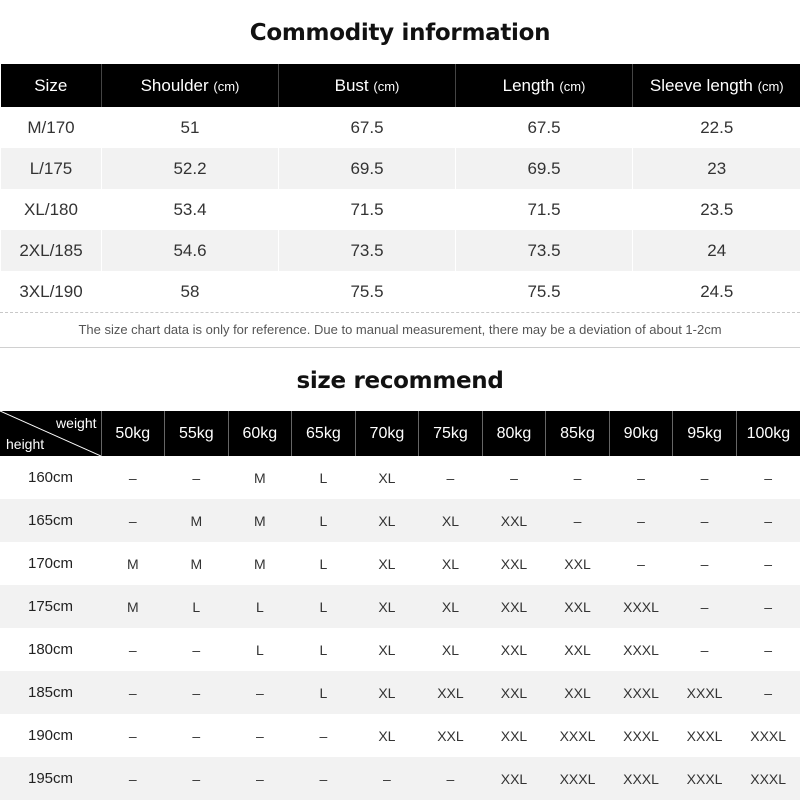 This screenshot has height=800, width=800. Describe the element at coordinates (367, 85) in the screenshot. I see `header-bust: Bust (cm)` at that location.